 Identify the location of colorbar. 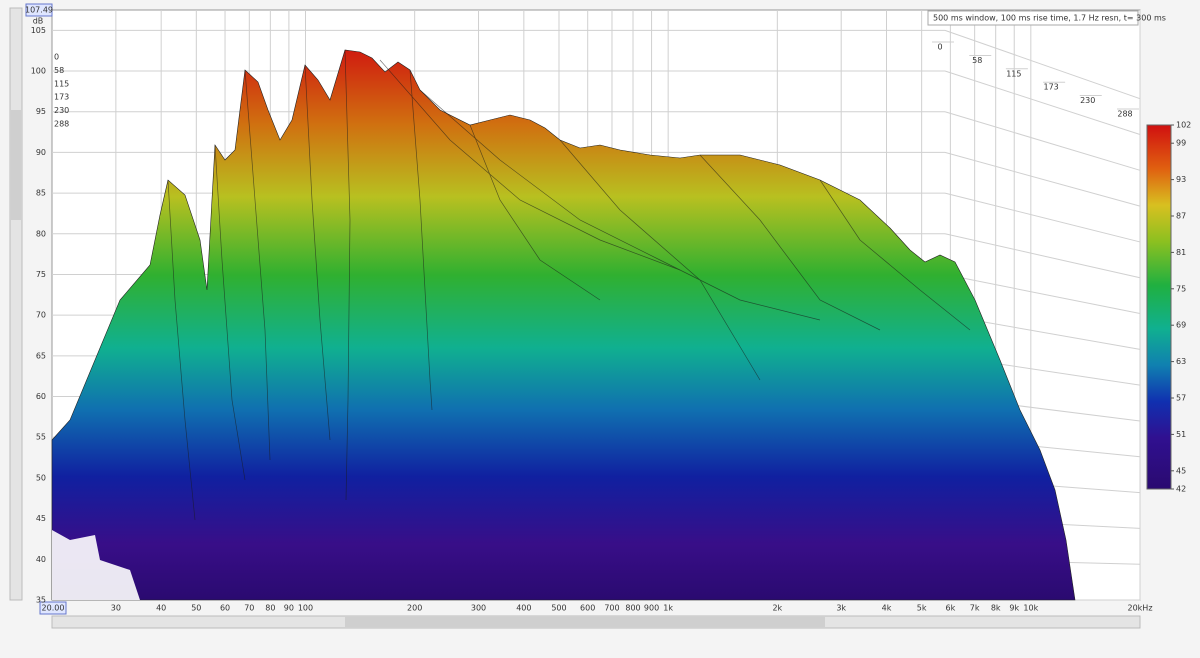
(1159, 307).